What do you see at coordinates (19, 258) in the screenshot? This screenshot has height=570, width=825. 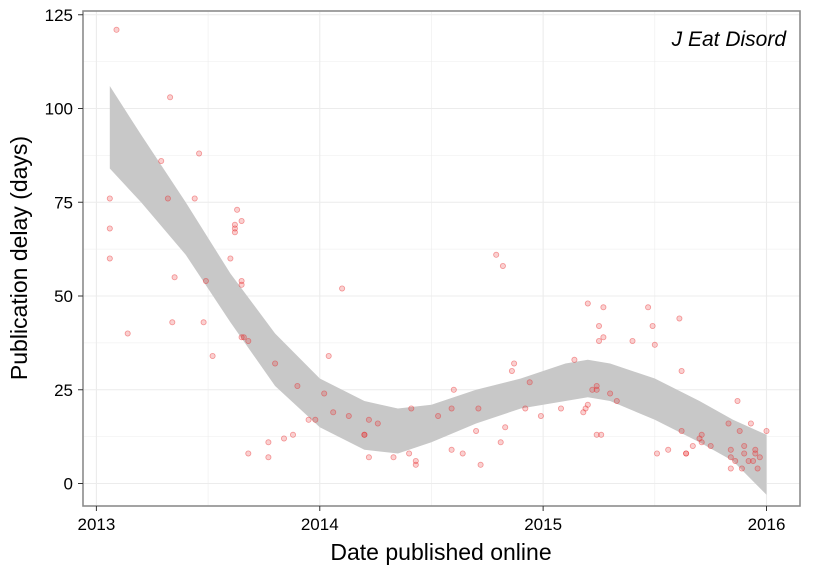 I see `y-axis-label: Publication delay (days)` at bounding box center [19, 258].